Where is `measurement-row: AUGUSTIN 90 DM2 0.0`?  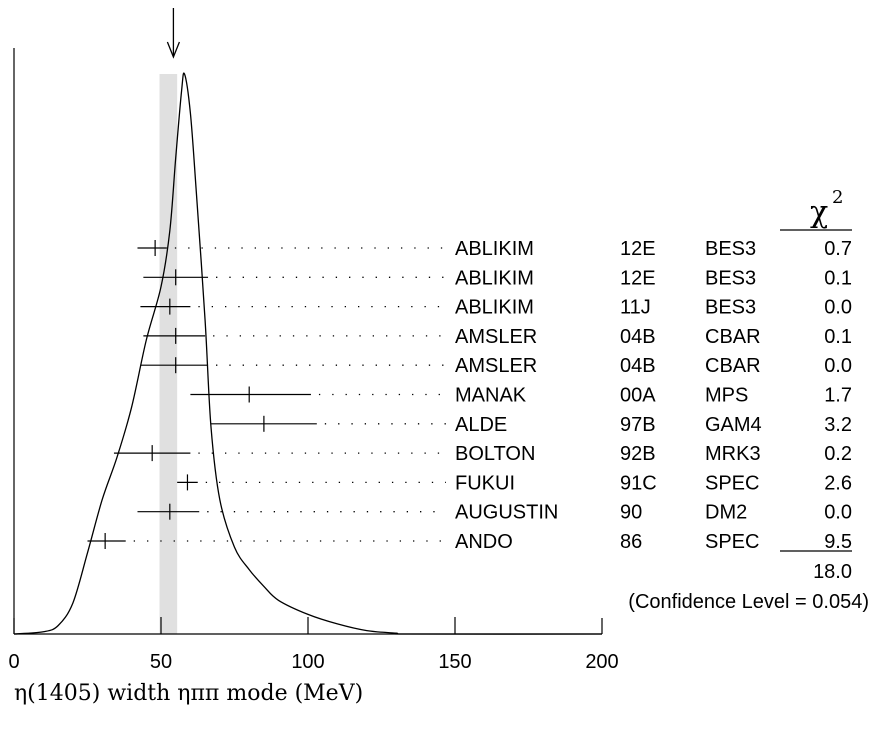 measurement-row: AUGUSTIN 90 DM2 0.0 is located at coordinates (494, 513).